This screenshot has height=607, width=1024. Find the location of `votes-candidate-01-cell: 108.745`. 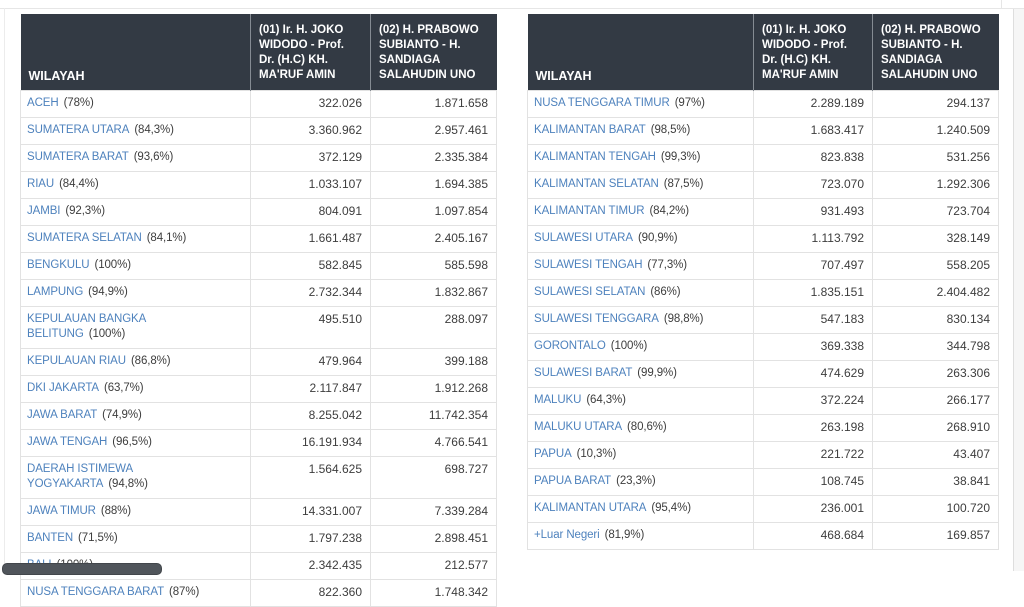

votes-candidate-01-cell: 108.745 is located at coordinates (813, 481).